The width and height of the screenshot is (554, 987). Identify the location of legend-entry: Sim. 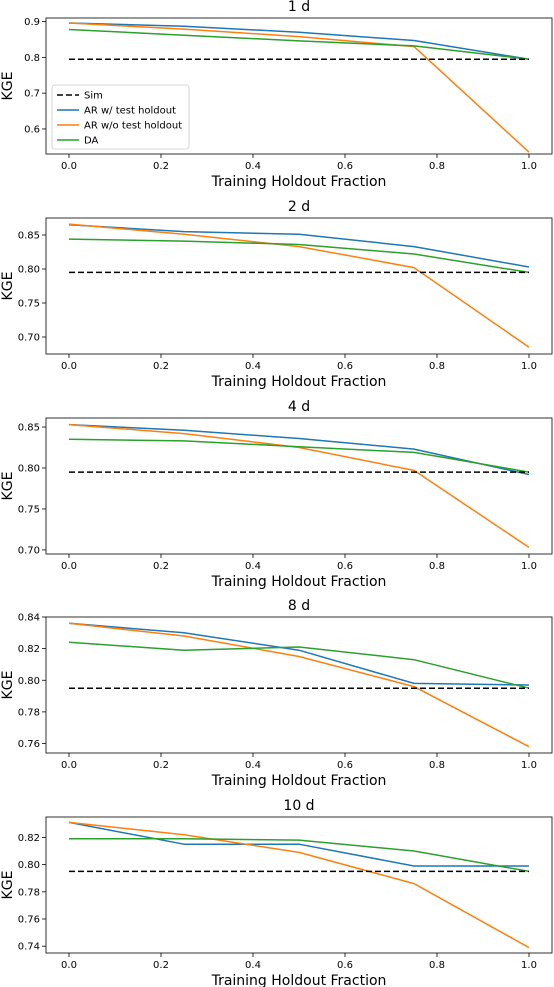
(93, 96).